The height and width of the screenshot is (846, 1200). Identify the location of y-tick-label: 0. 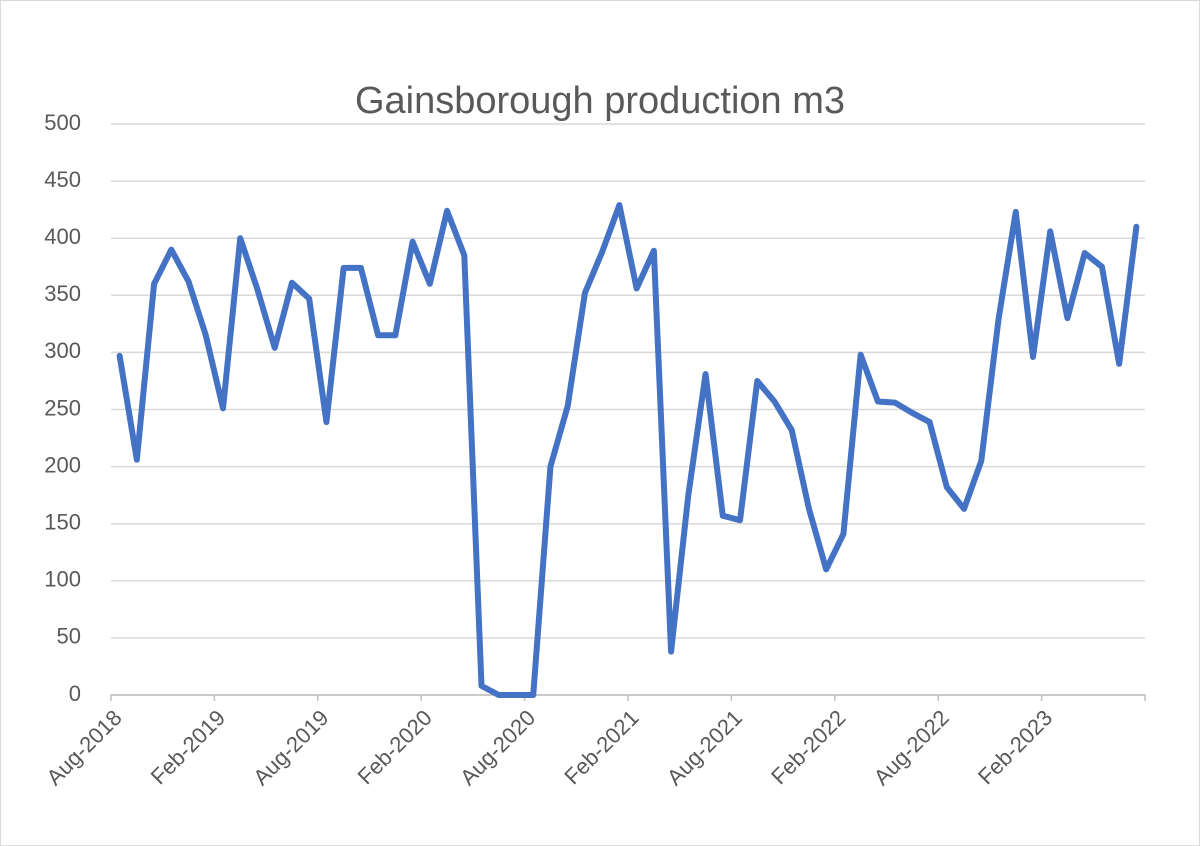
(75, 693).